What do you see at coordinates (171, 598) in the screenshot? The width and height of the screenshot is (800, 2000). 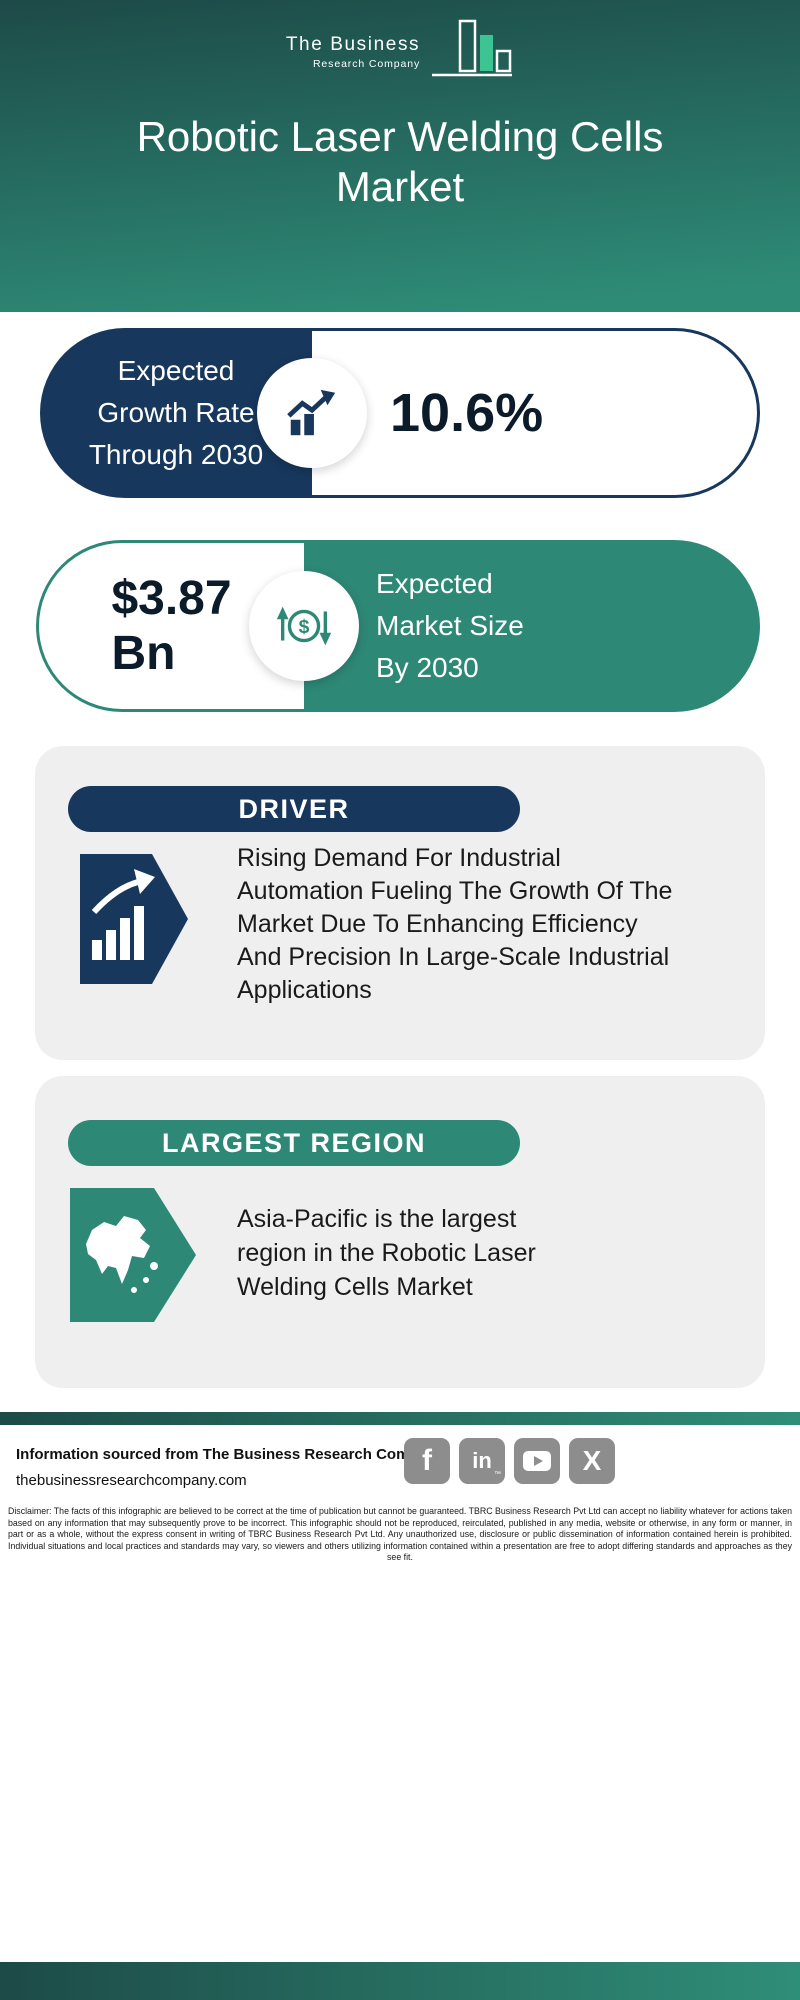 I see `market-size-value: $3.87` at bounding box center [171, 598].